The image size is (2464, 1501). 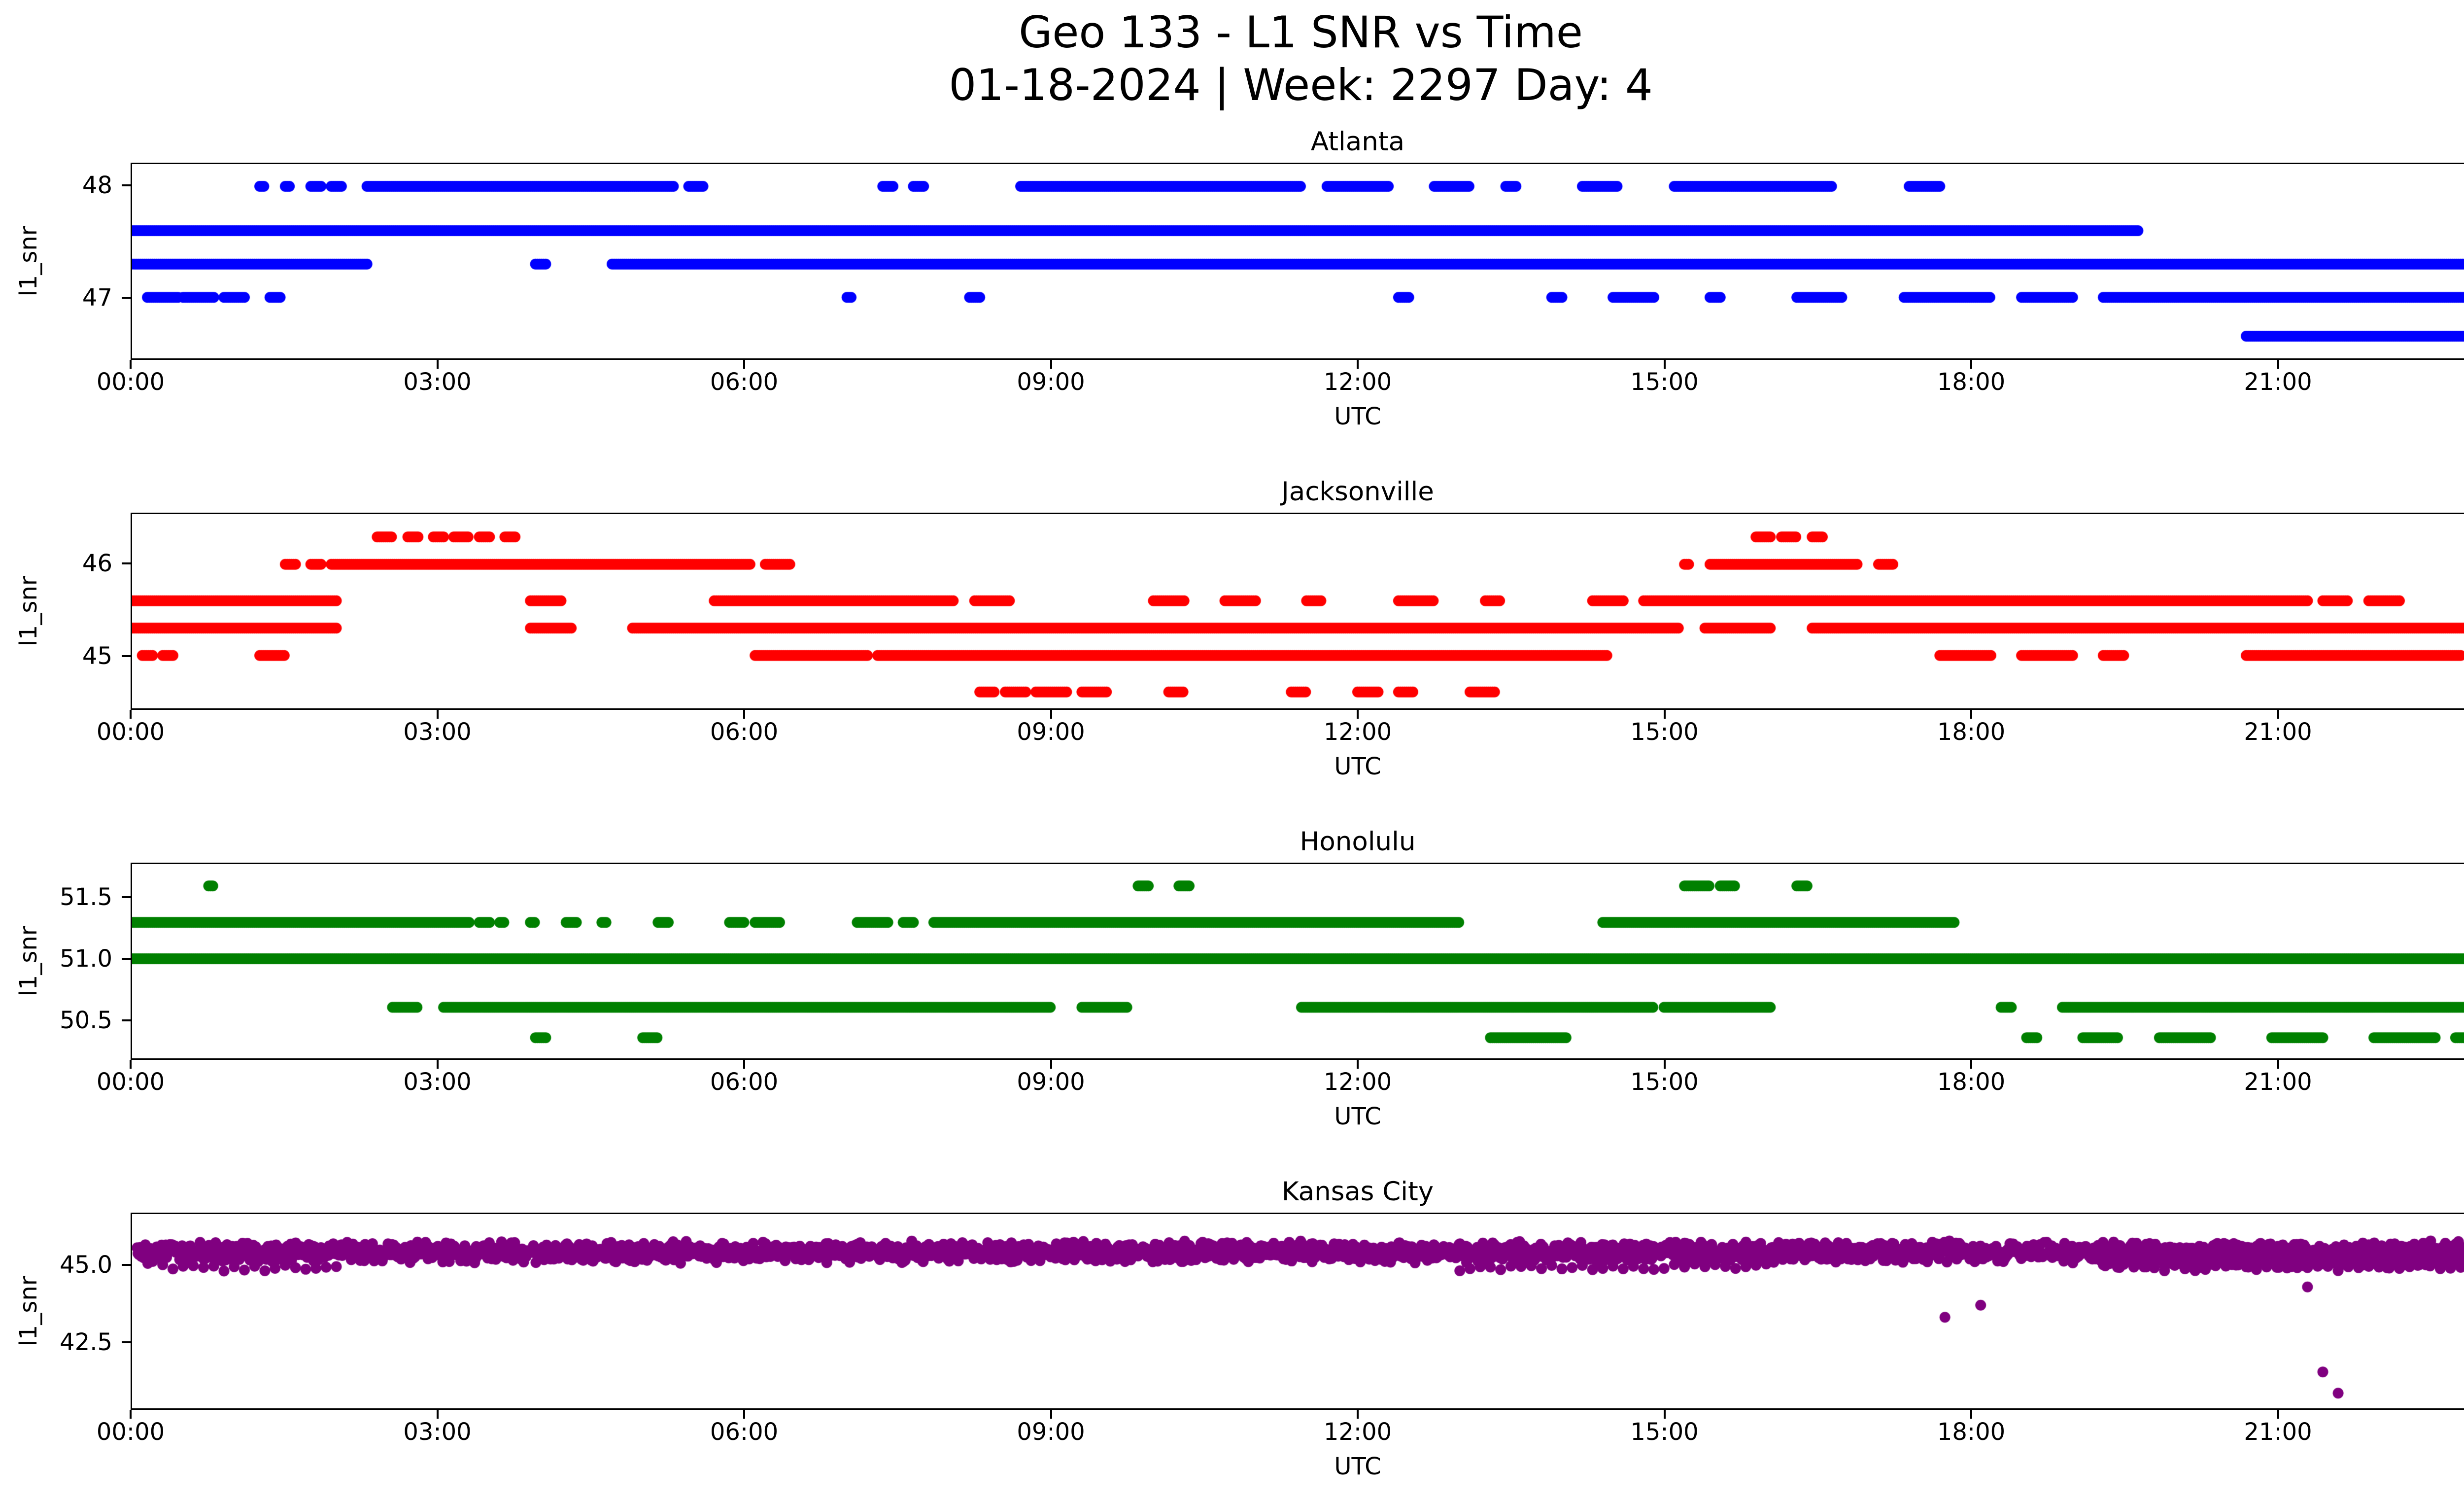 What do you see at coordinates (86, 959) in the screenshot?
I see `y-tick-label: 51.0` at bounding box center [86, 959].